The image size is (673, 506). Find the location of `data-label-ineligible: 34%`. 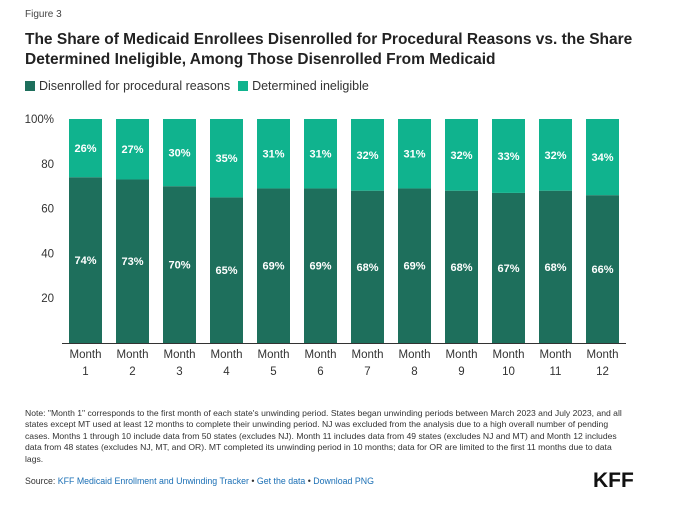

data-label-ineligible: 34% is located at coordinates (602, 158).